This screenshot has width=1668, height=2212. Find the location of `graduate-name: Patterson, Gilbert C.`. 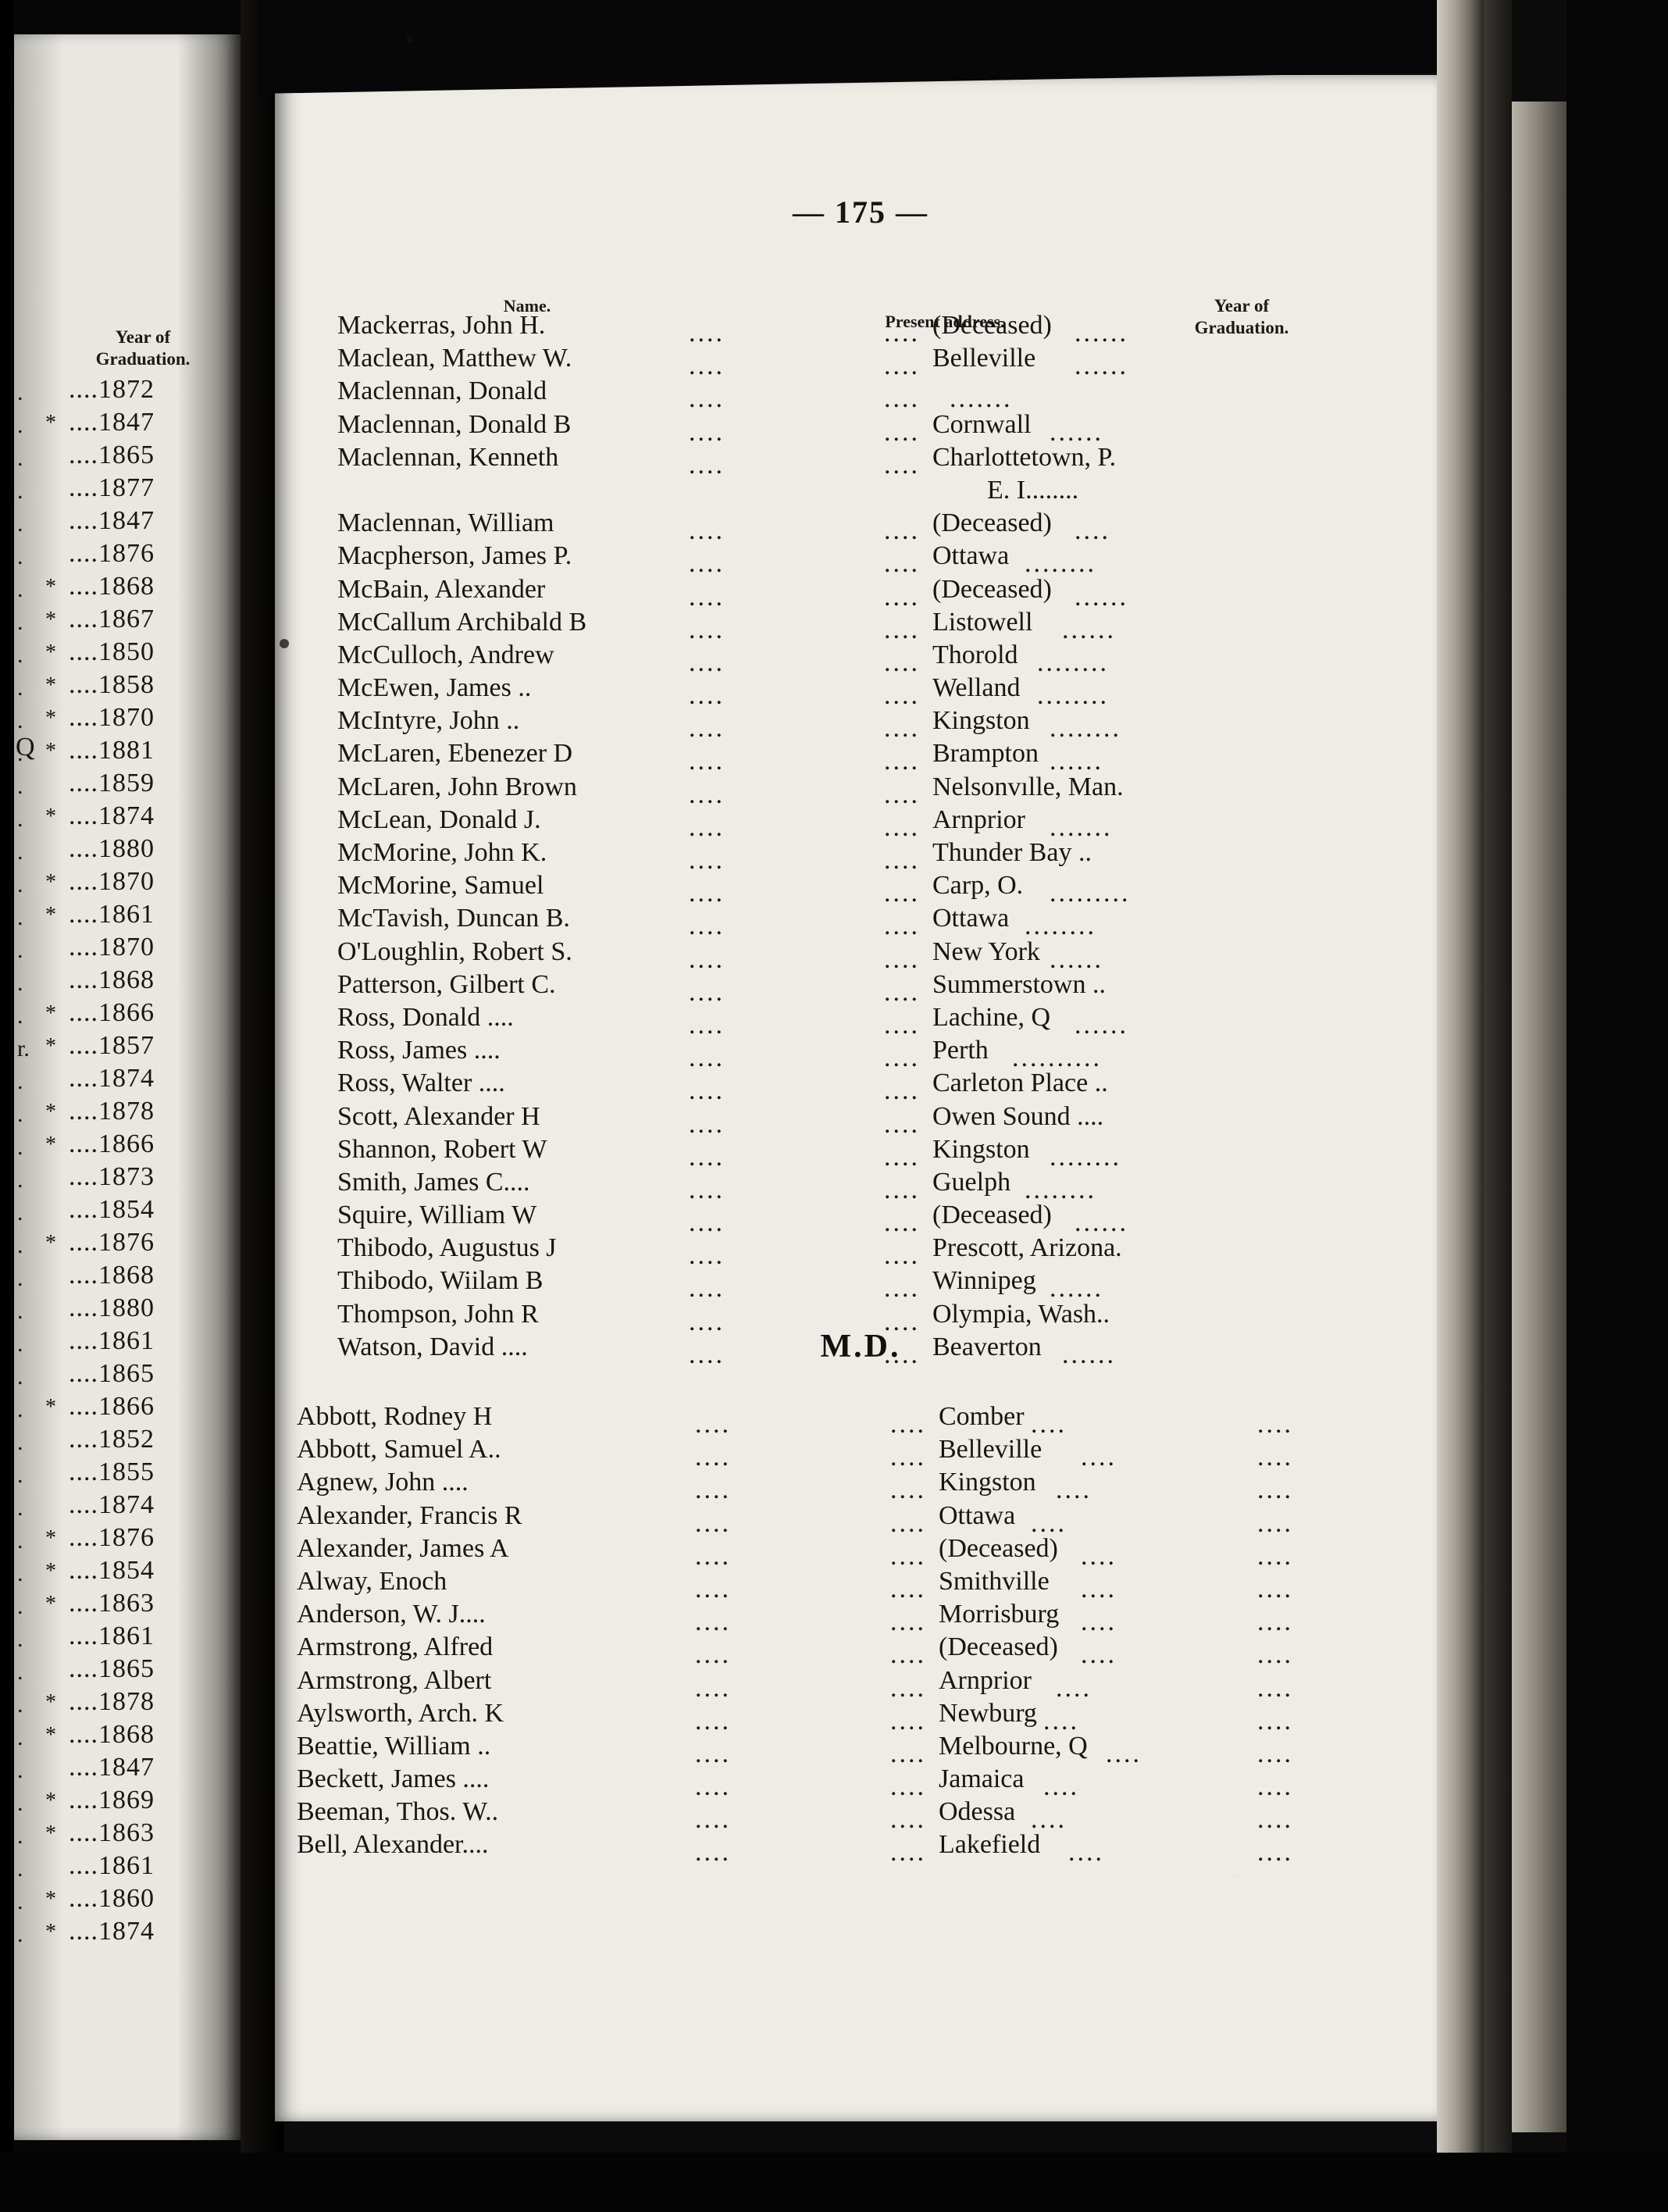

graduate-name: Patterson, Gilbert C. is located at coordinates (446, 984).